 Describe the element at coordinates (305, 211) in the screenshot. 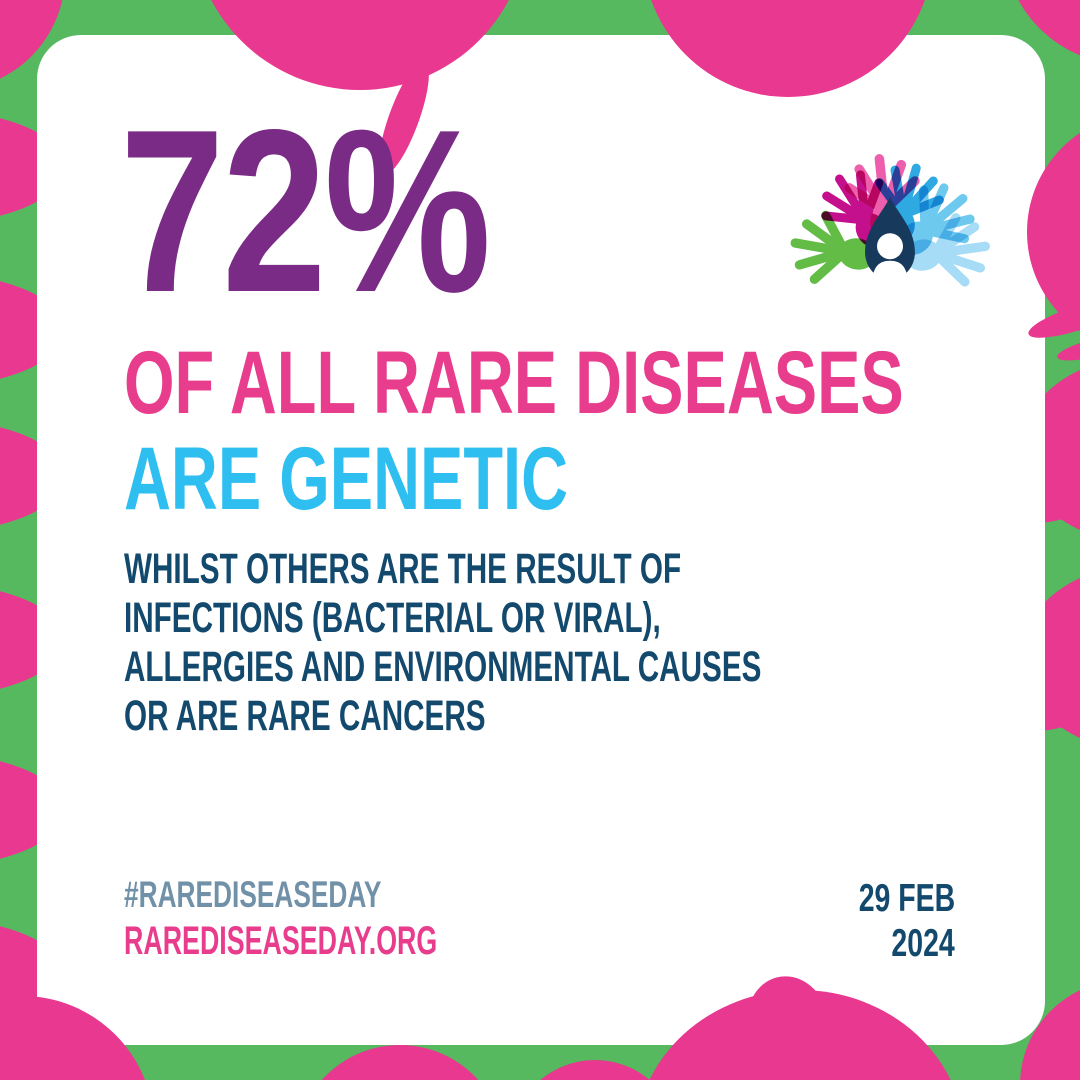

I see `stat-percentage-text: 72%` at that location.